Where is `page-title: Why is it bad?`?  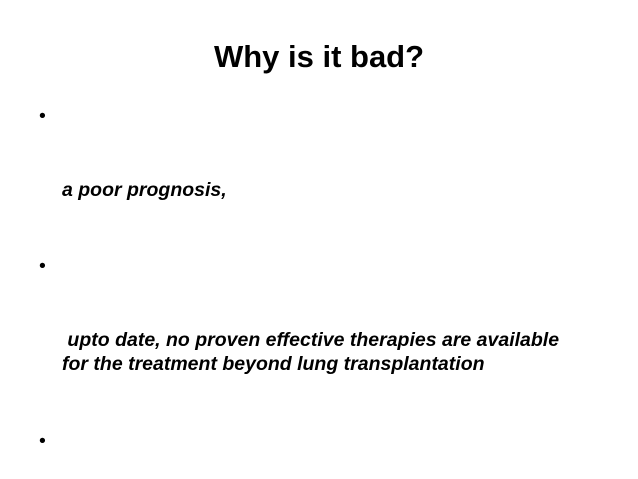
page-title: Why is it bad? is located at coordinates (319, 56).